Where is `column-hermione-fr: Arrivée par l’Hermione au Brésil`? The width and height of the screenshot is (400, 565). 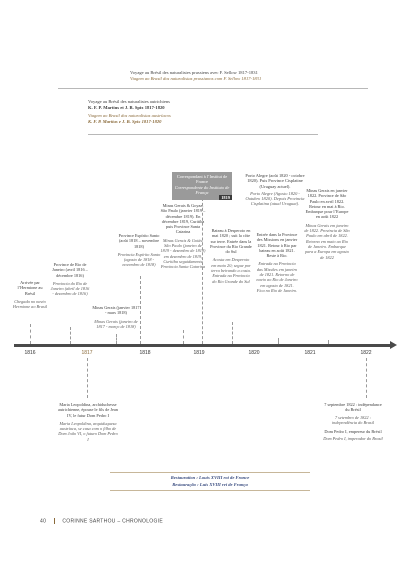
column-hermione-fr: Arrivée par l’Hermione au Brésil is located at coordinates (30, 288).